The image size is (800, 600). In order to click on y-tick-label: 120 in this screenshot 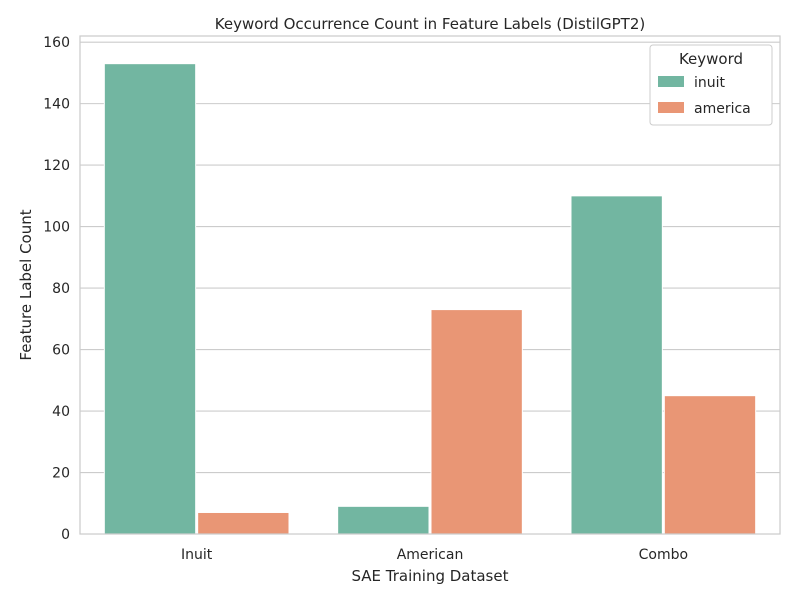, I will do `click(56, 166)`.